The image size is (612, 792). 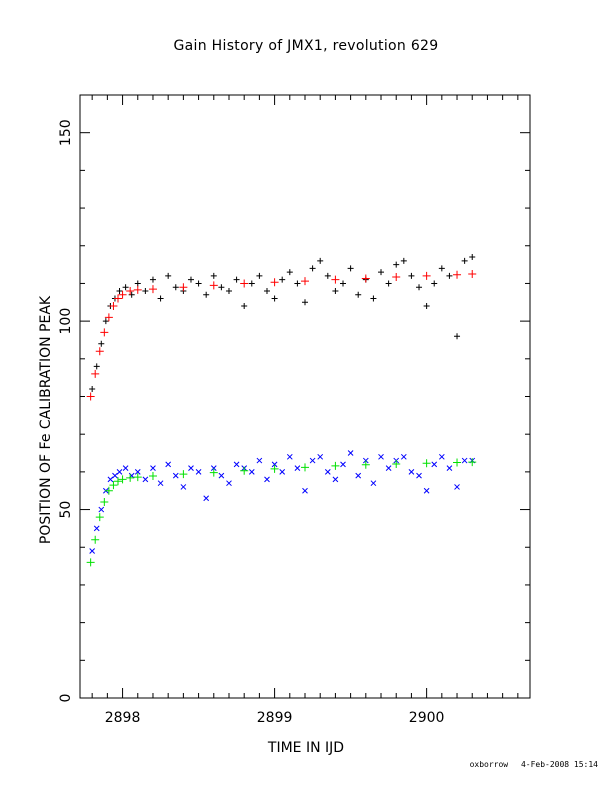 I want to click on chart-title: Gain History of JMX1, revolution 629, so click(x=306, y=46).